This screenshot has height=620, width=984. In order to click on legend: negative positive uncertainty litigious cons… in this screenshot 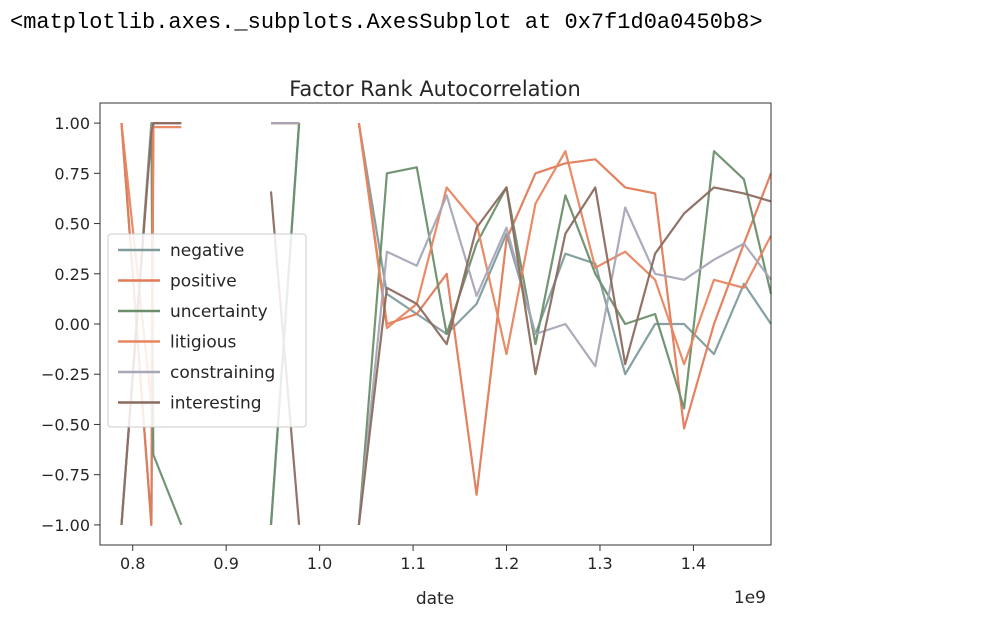, I will do `click(207, 330)`.